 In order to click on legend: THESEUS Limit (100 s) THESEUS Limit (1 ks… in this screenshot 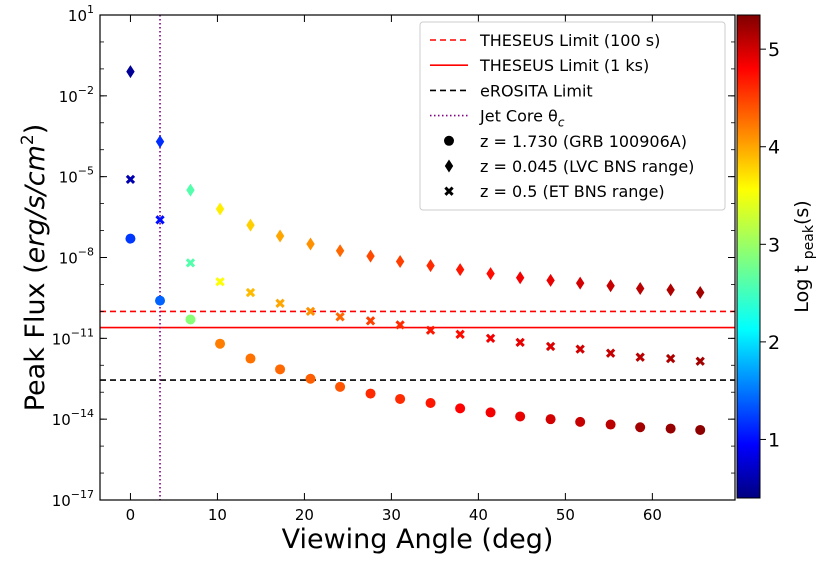, I will do `click(572, 116)`.